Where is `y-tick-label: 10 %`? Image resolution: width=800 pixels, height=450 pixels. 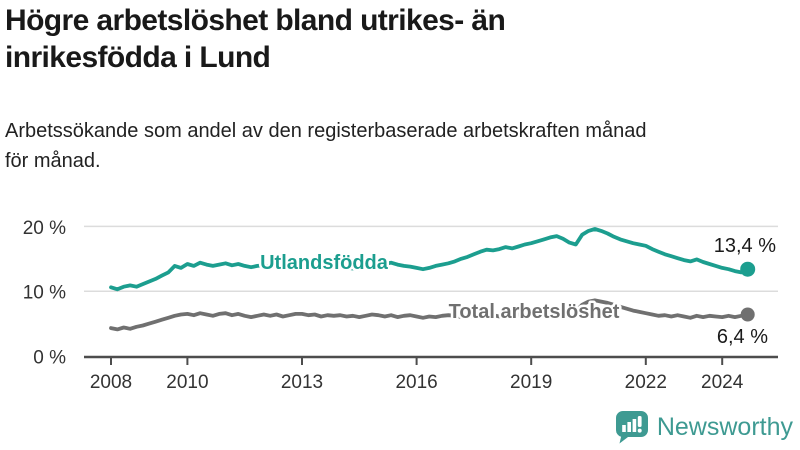 y-tick-label: 10 % is located at coordinates (44, 293).